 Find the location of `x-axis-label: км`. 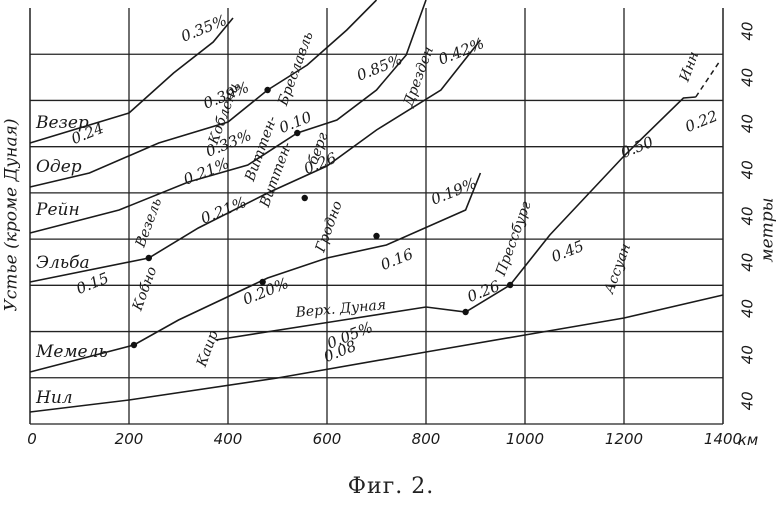

x-axis-label: км is located at coordinates (748, 440).